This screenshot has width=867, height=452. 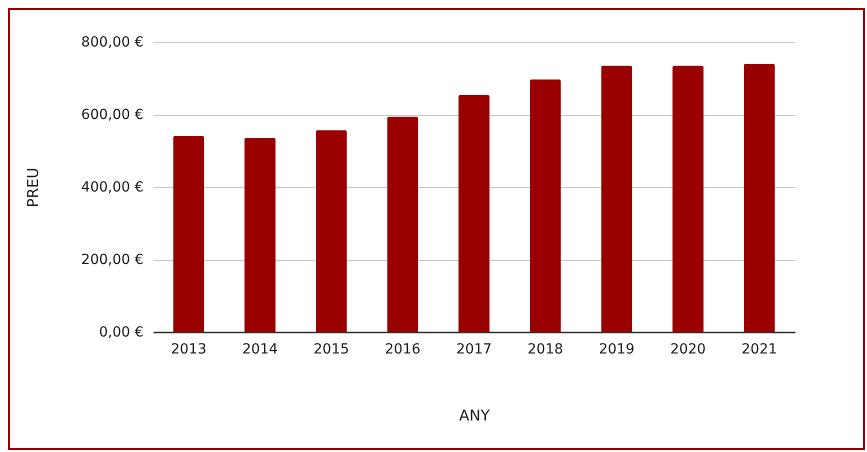 What do you see at coordinates (546, 350) in the screenshot?
I see `x-tick-label: 2018` at bounding box center [546, 350].